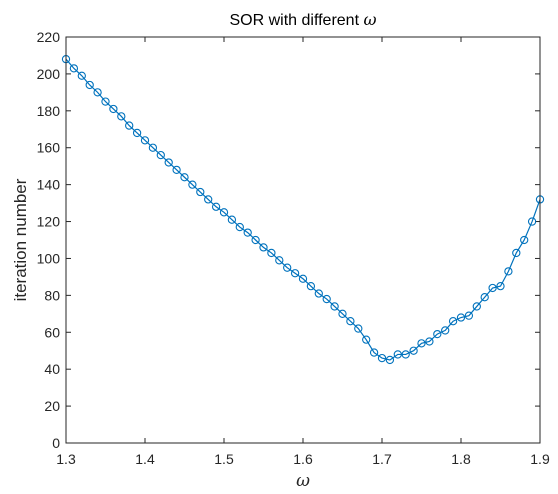 This screenshot has width=558, height=494. What do you see at coordinates (382, 459) in the screenshot?
I see `x-tick-label: 1.7` at bounding box center [382, 459].